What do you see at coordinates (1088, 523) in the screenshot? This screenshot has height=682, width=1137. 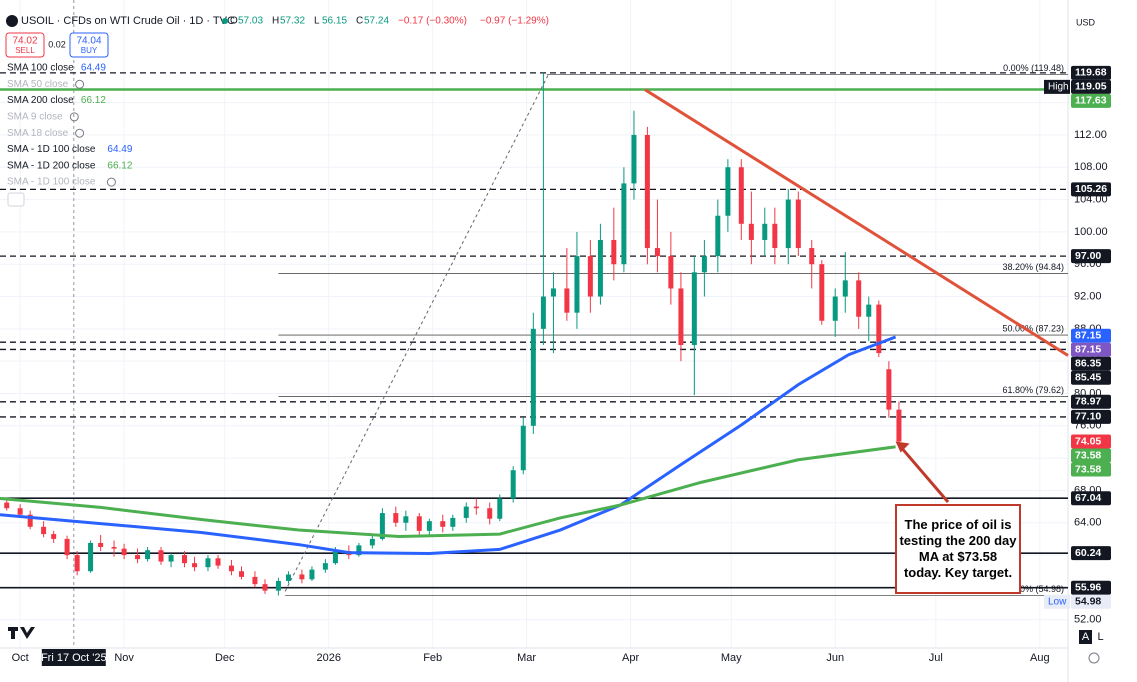 I see `y-tick-label: 64.00` at bounding box center [1088, 523].